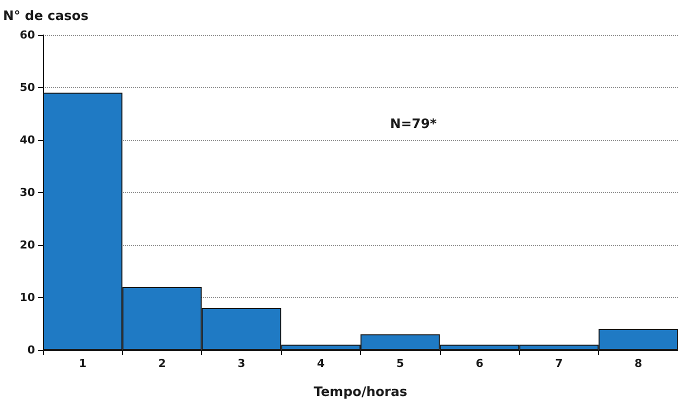  What do you see at coordinates (400, 363) in the screenshot?
I see `x-tick-label: 5` at bounding box center [400, 363].